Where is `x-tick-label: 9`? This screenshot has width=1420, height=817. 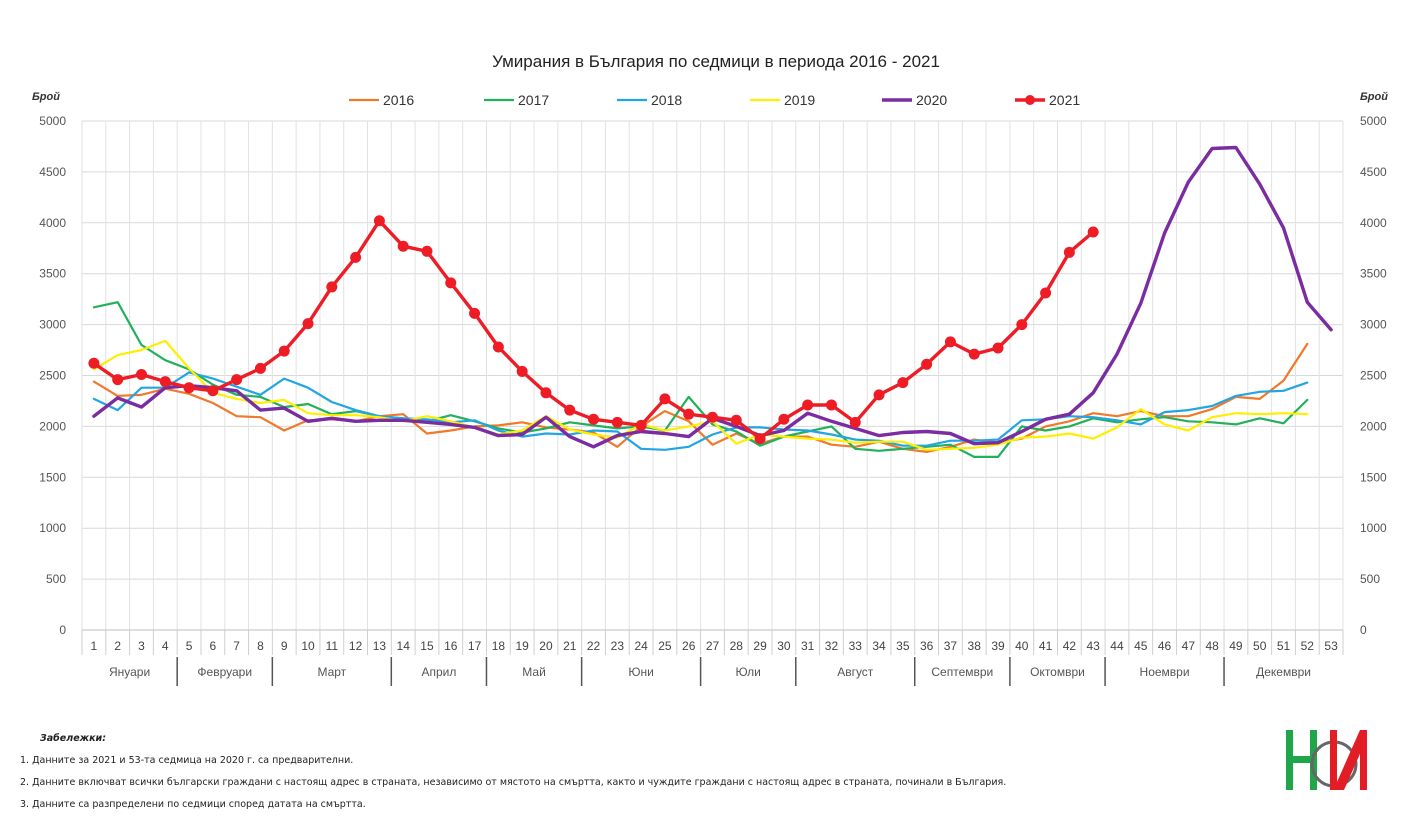
x-tick-label: 9 is located at coordinates (284, 646).